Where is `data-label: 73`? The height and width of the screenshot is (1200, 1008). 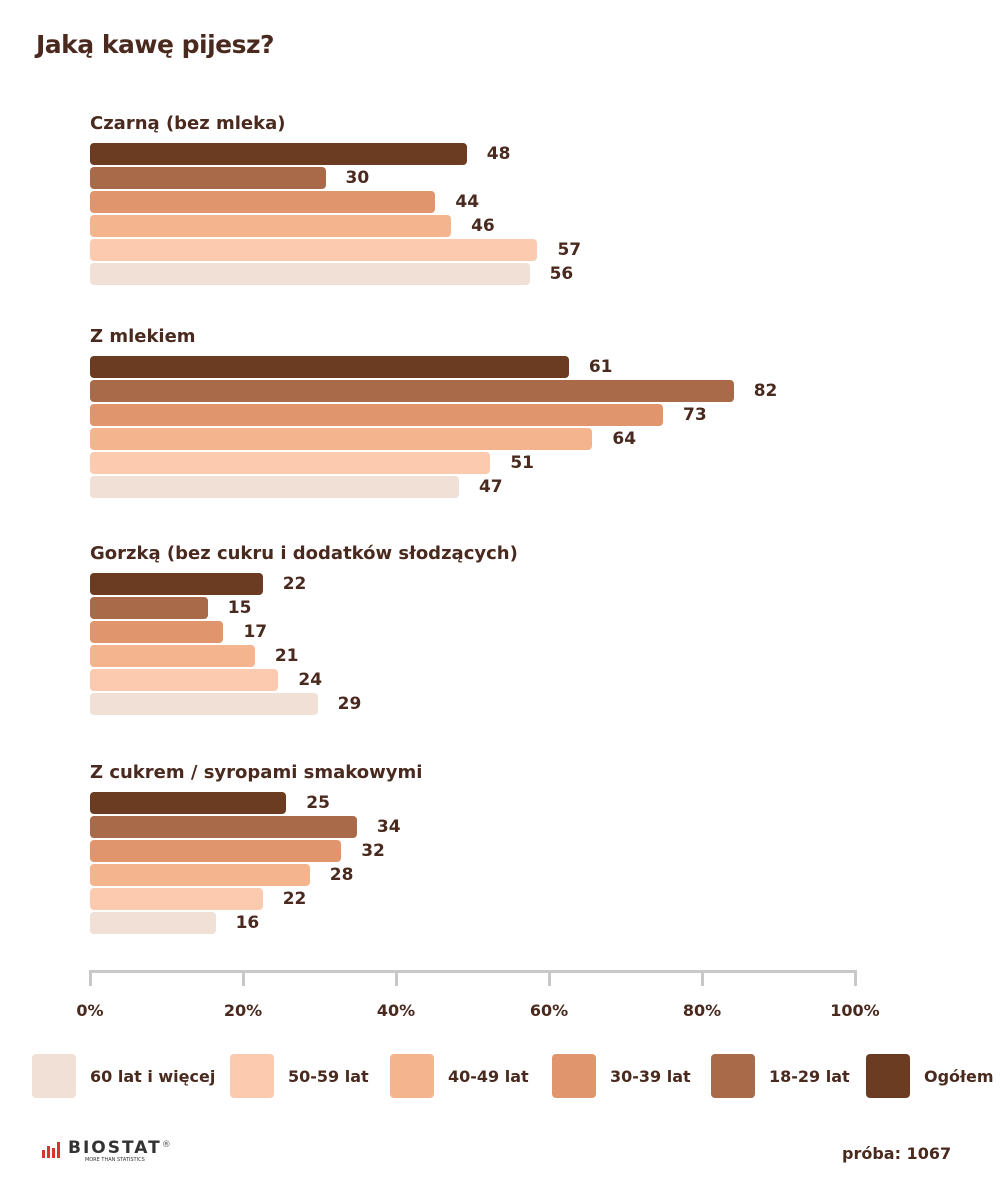
data-label: 73 is located at coordinates (695, 415).